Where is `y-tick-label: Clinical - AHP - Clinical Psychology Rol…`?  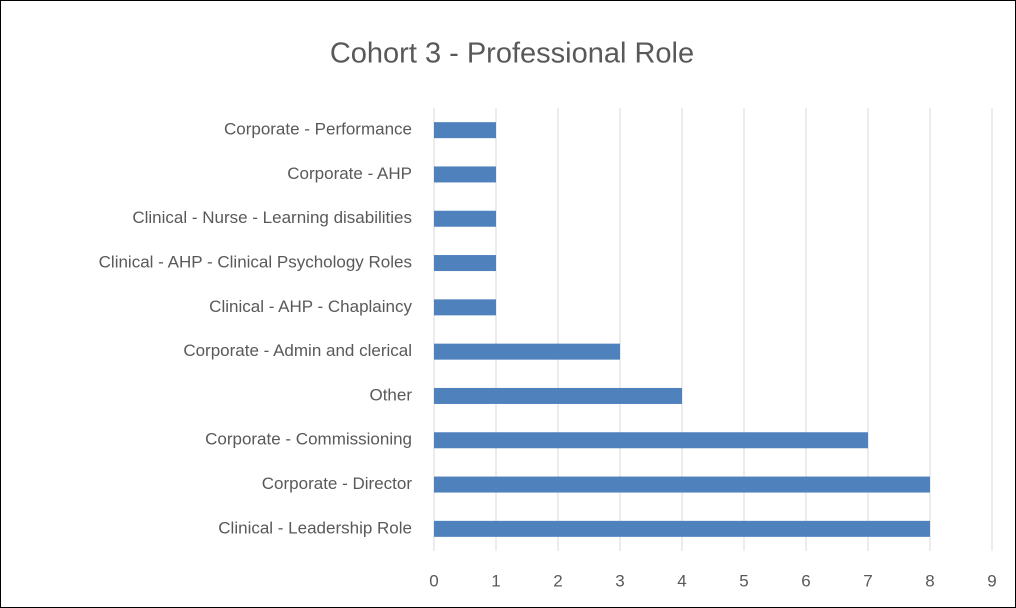
y-tick-label: Clinical - AHP - Clinical Psychology Rol… is located at coordinates (255, 262).